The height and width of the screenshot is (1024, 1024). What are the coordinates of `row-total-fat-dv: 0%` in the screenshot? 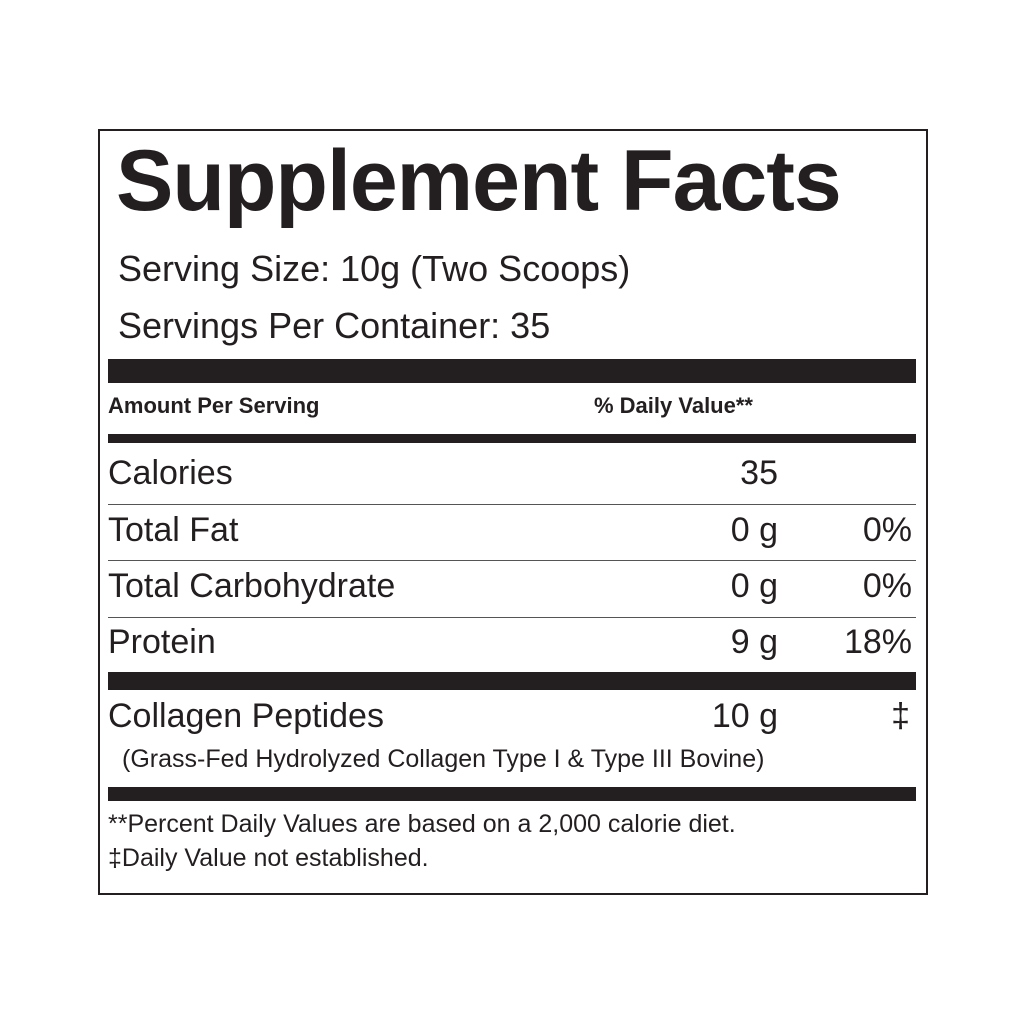 It's located at (887, 530).